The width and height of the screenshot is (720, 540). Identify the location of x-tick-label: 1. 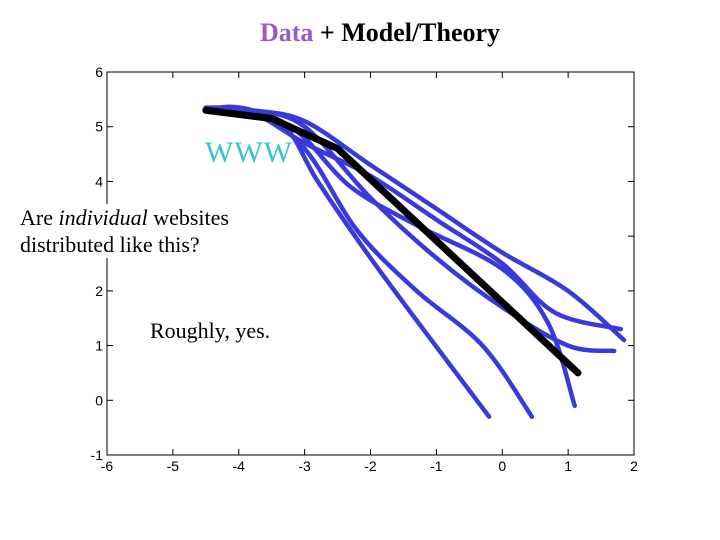
(568, 466).